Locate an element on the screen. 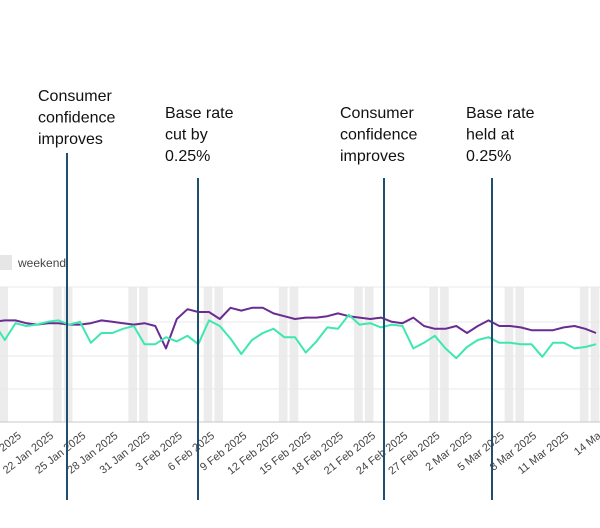 The height and width of the screenshot is (528, 600). annotation-text-2-0: Consumer is located at coordinates (377, 113).